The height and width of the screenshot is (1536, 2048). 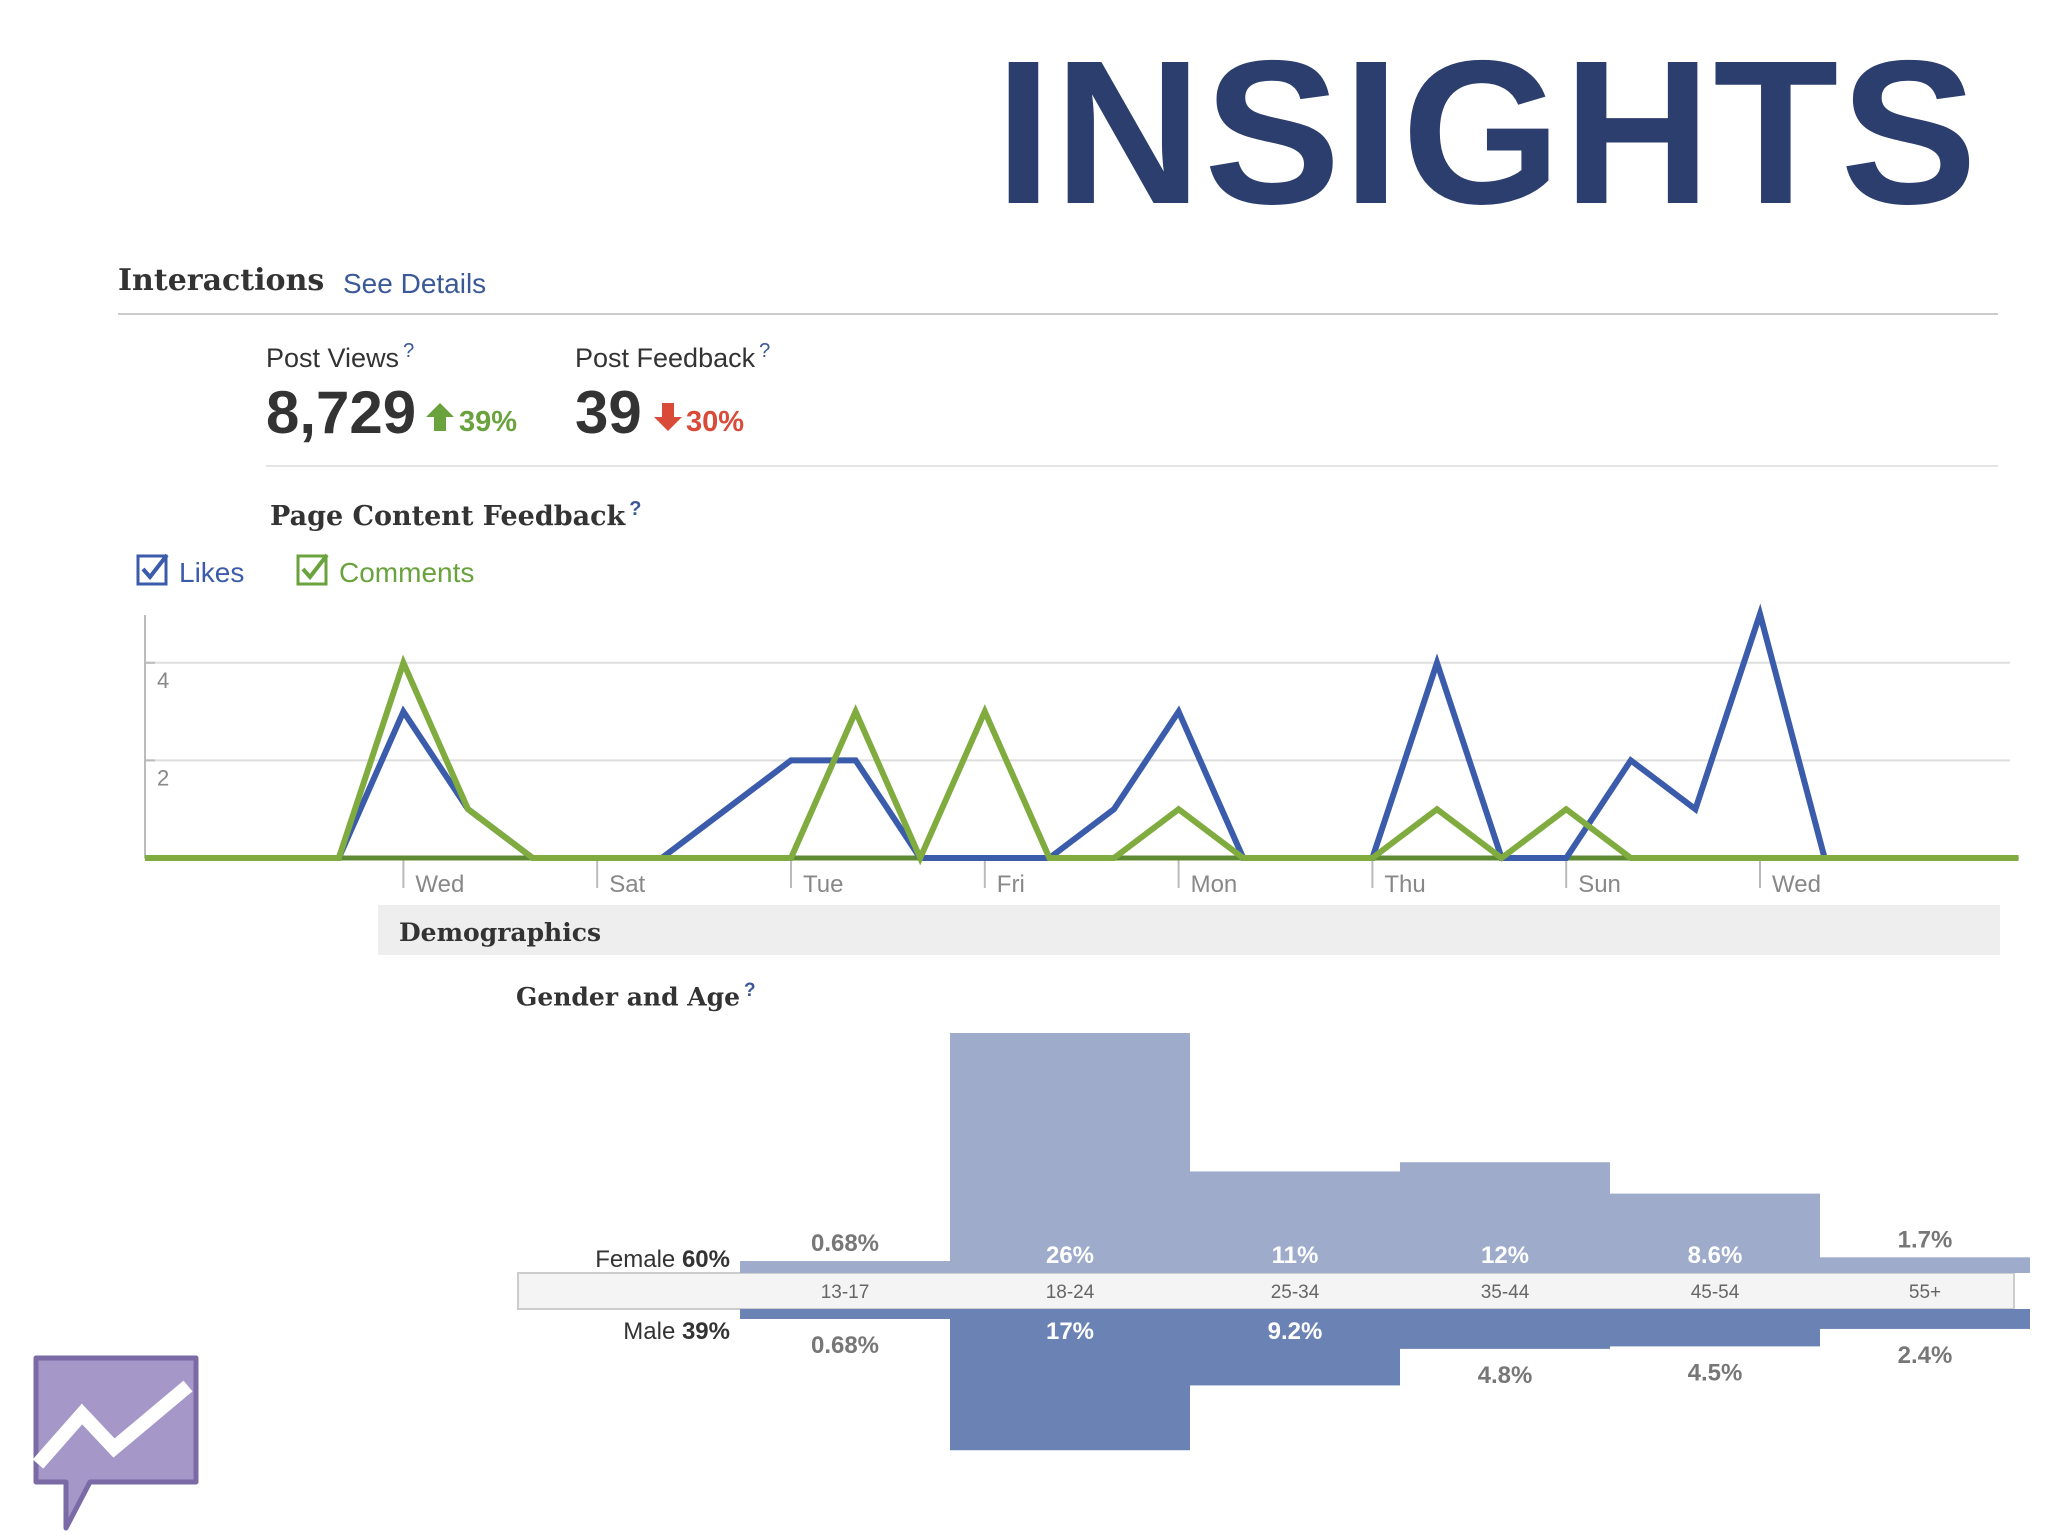 I want to click on comments-legend-label: Comments, so click(x=407, y=572).